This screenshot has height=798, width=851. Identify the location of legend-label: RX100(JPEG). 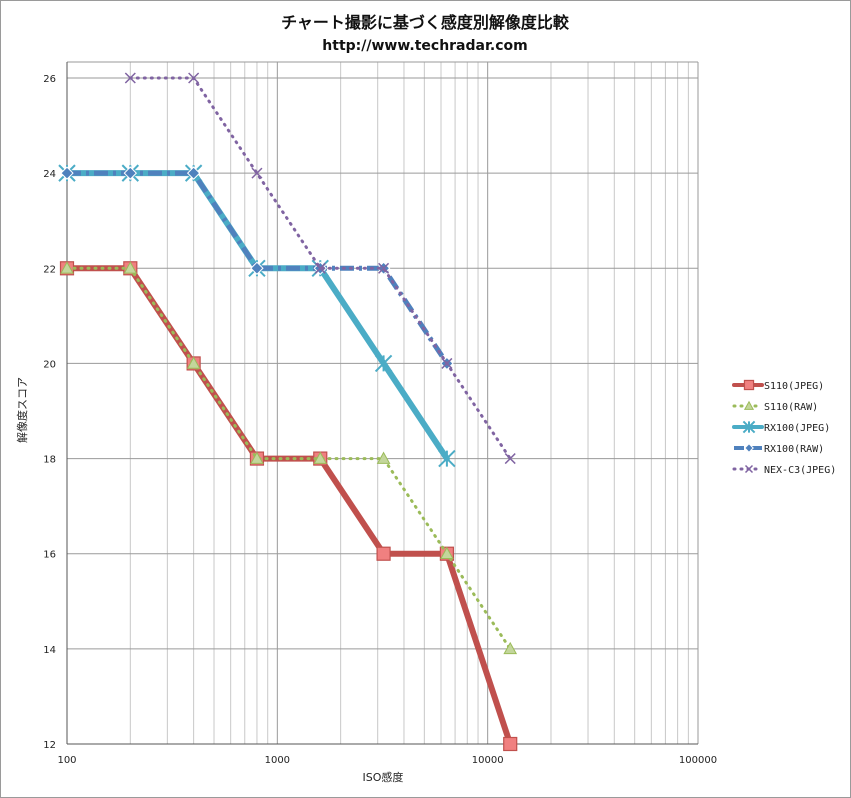
(797, 428).